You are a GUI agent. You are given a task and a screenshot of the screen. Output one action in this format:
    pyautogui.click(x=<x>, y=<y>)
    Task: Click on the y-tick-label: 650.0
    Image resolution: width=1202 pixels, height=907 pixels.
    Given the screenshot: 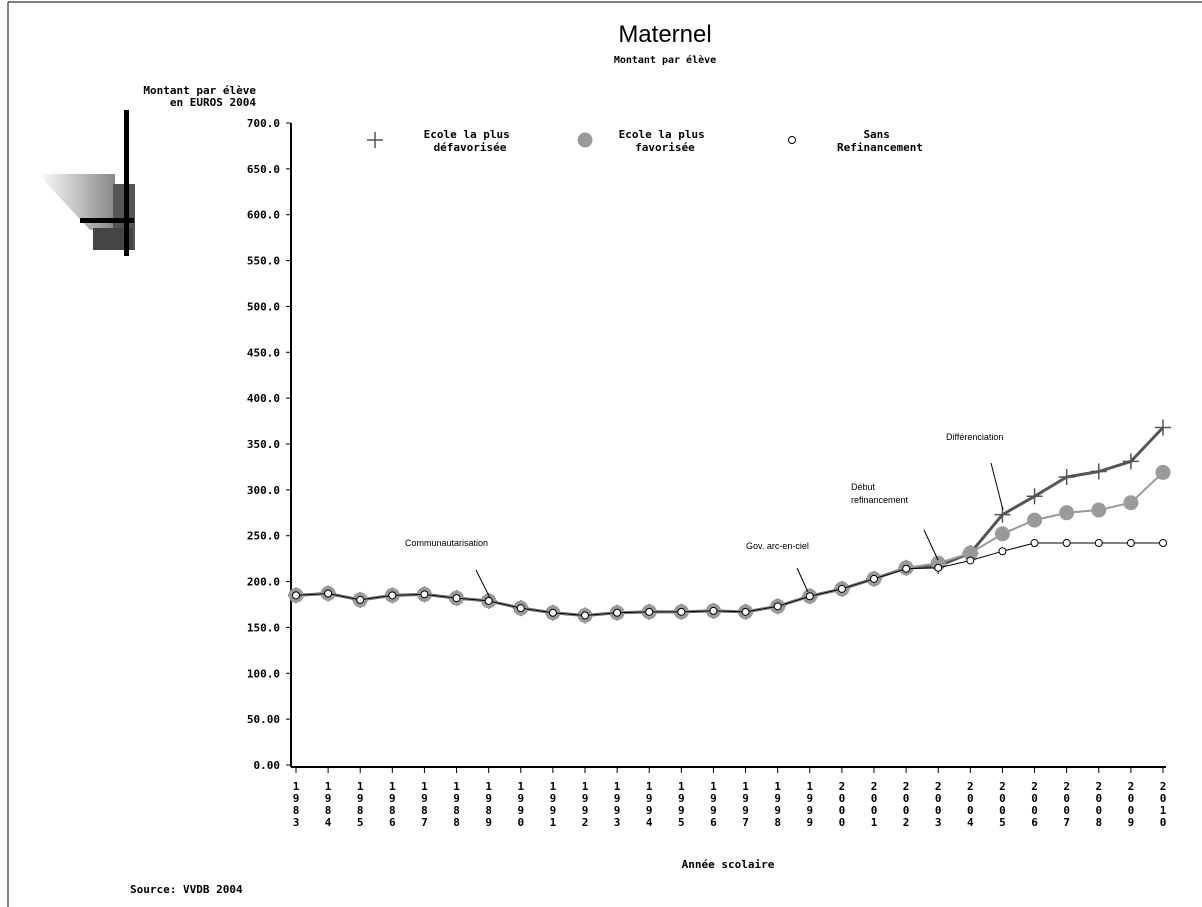 What is the action you would take?
    pyautogui.click(x=263, y=169)
    